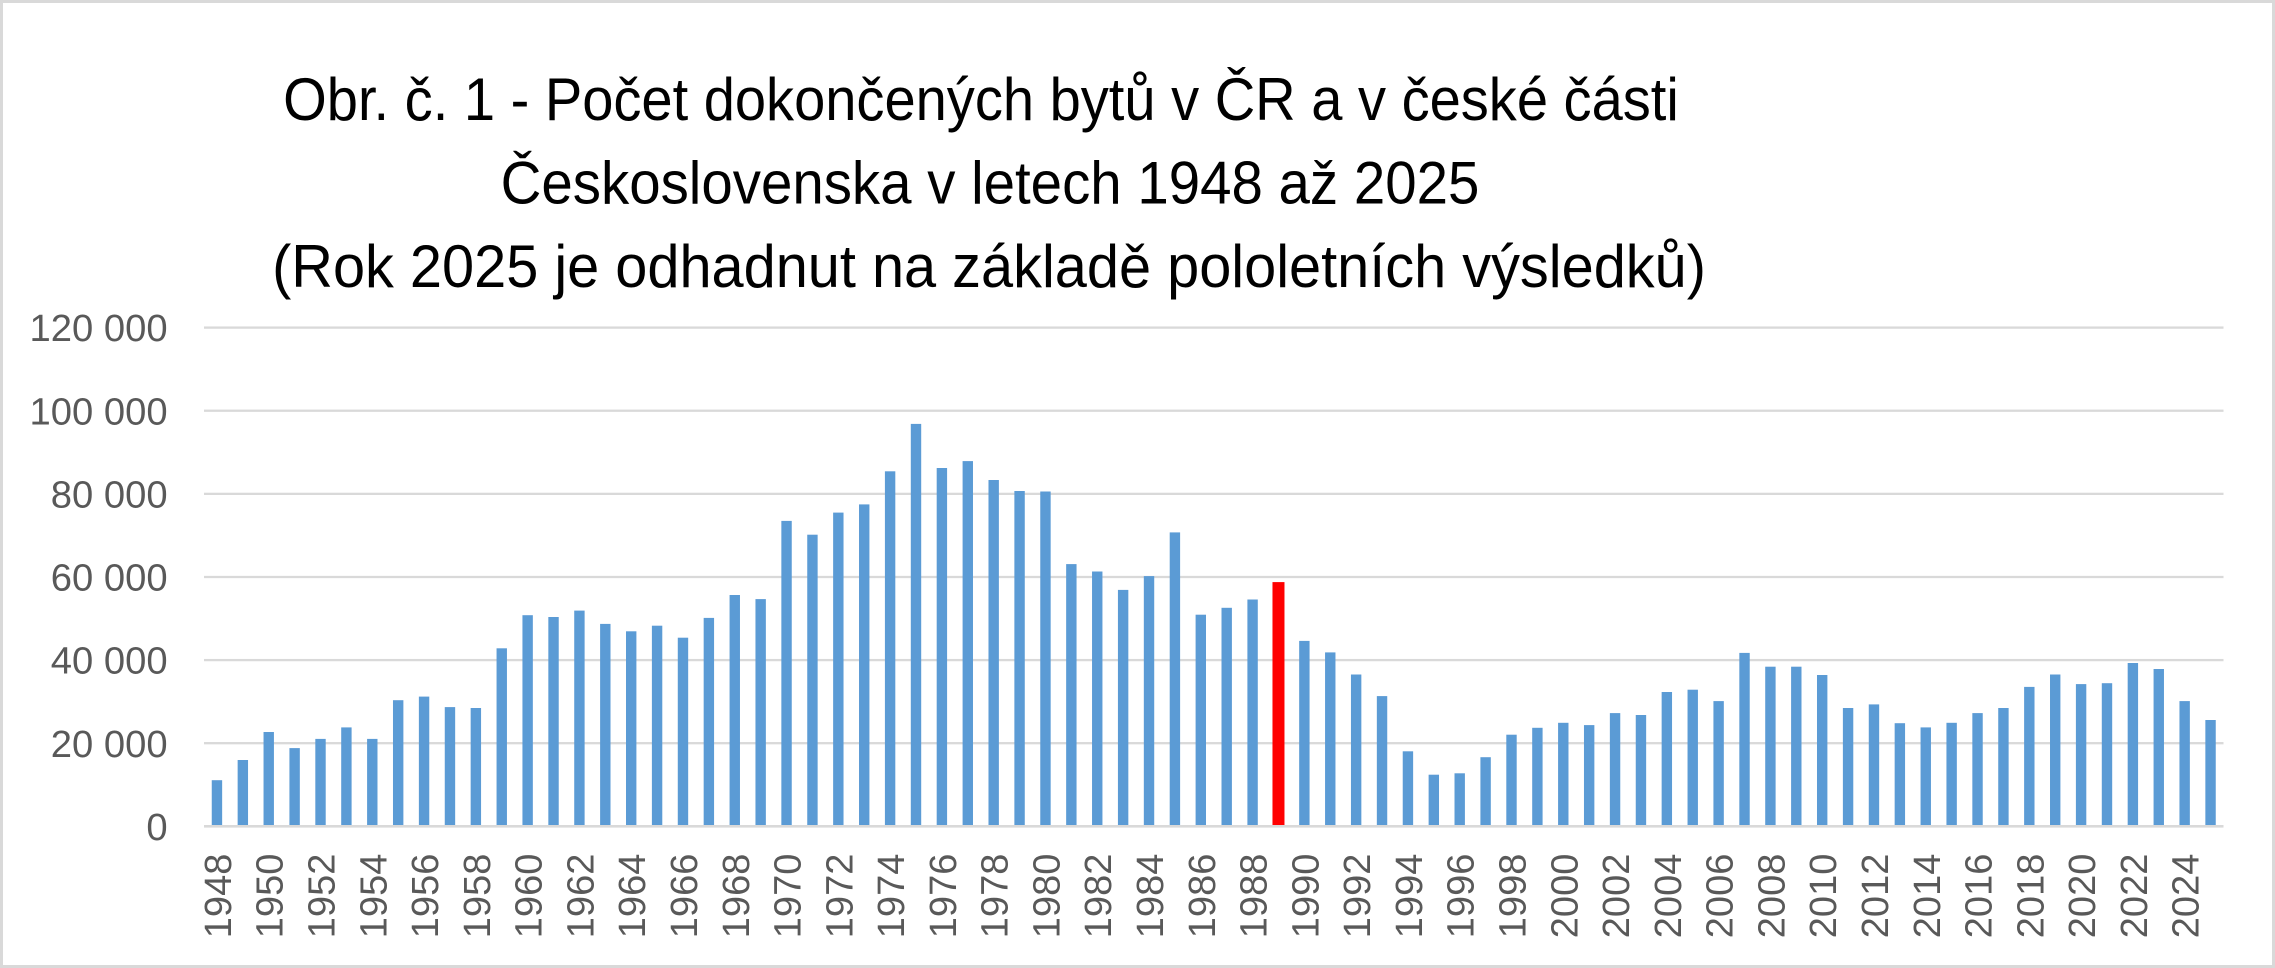 The width and height of the screenshot is (2275, 968). What do you see at coordinates (478, 896) in the screenshot?
I see `svg-text: 1958` at bounding box center [478, 896].